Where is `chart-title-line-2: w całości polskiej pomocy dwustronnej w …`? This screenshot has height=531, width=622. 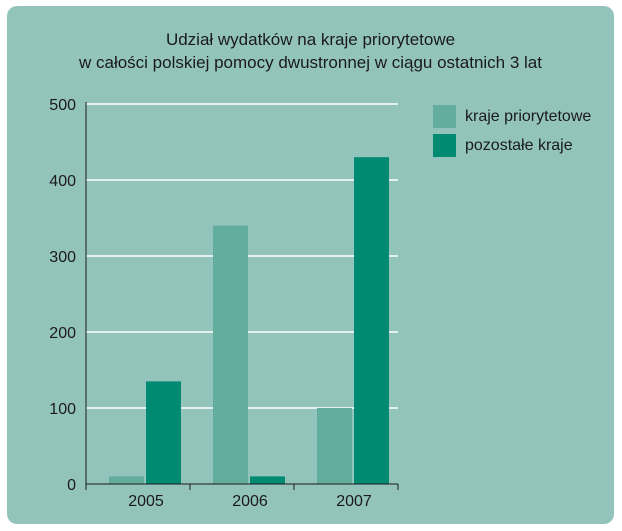 chart-title-line-2: w całości polskiej pomocy dwustronnej w … is located at coordinates (310, 62).